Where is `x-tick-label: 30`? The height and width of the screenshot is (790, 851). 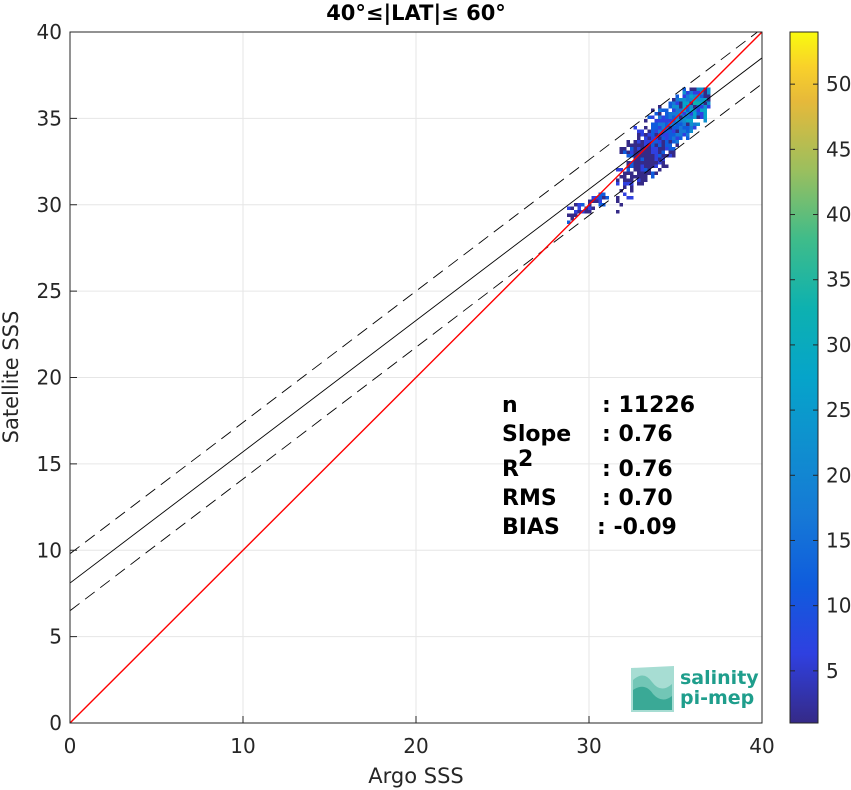 x-tick-label: 30 is located at coordinates (588, 746).